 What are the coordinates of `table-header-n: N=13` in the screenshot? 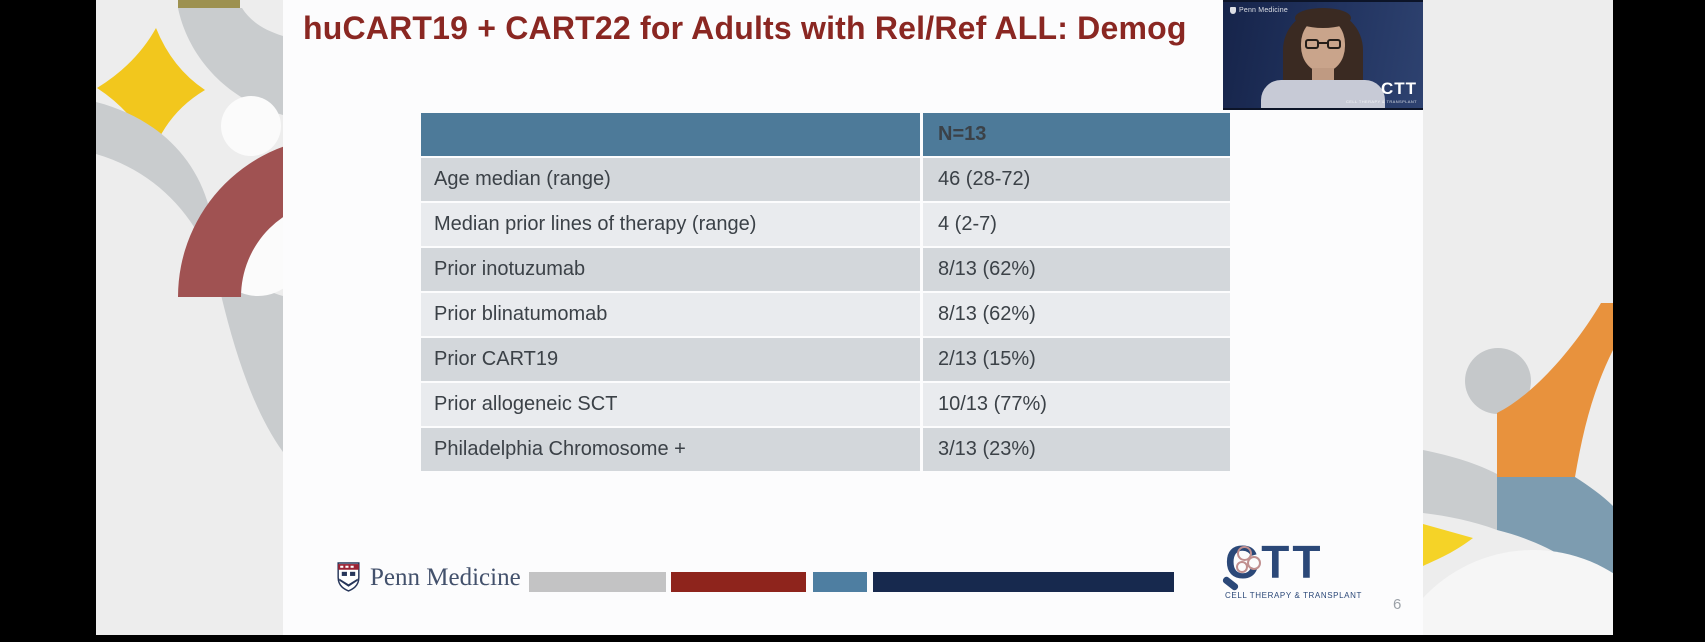 It's located at (1076, 134).